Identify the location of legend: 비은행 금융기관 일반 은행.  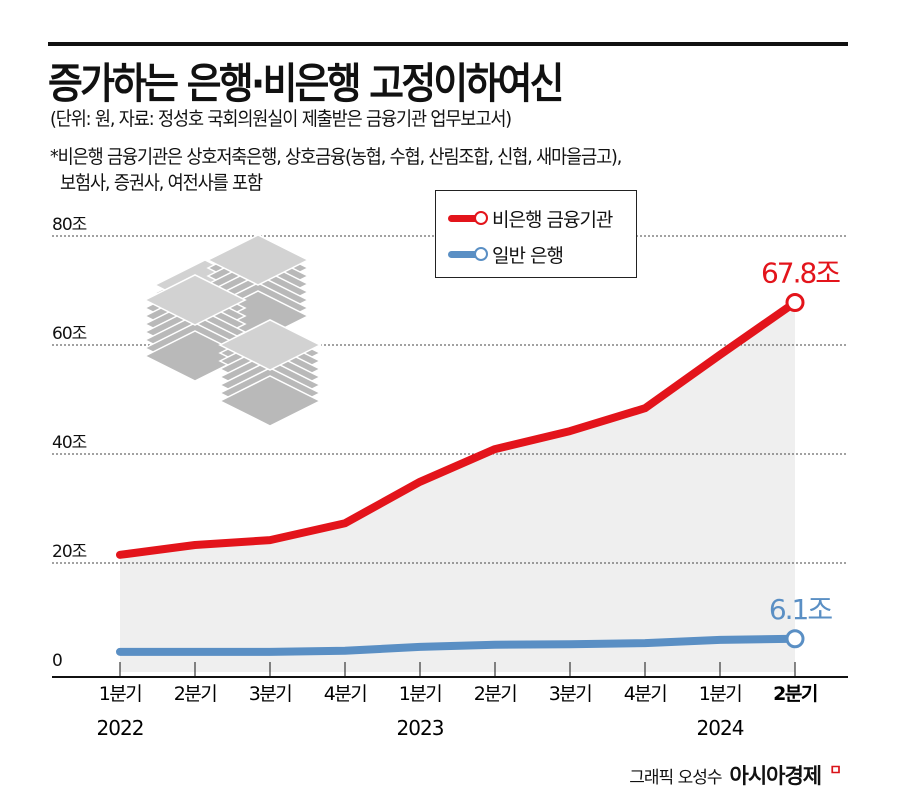
(536, 234).